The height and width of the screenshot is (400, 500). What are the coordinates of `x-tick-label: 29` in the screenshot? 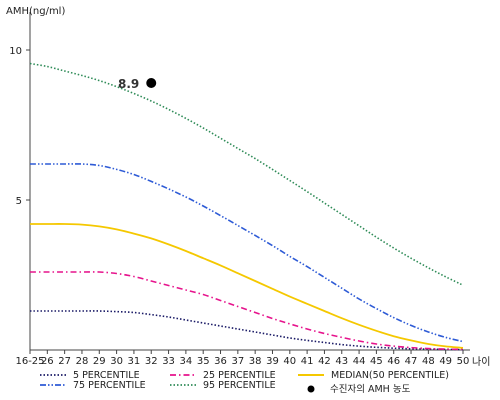 It's located at (99, 361).